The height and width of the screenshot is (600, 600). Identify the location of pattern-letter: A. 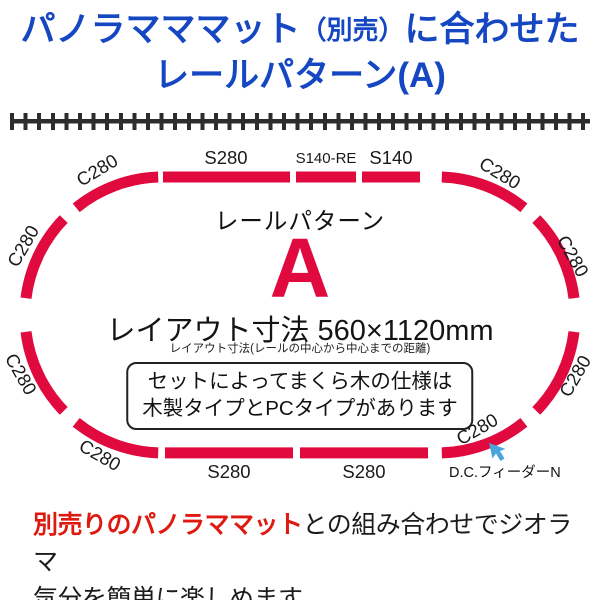
(300, 268).